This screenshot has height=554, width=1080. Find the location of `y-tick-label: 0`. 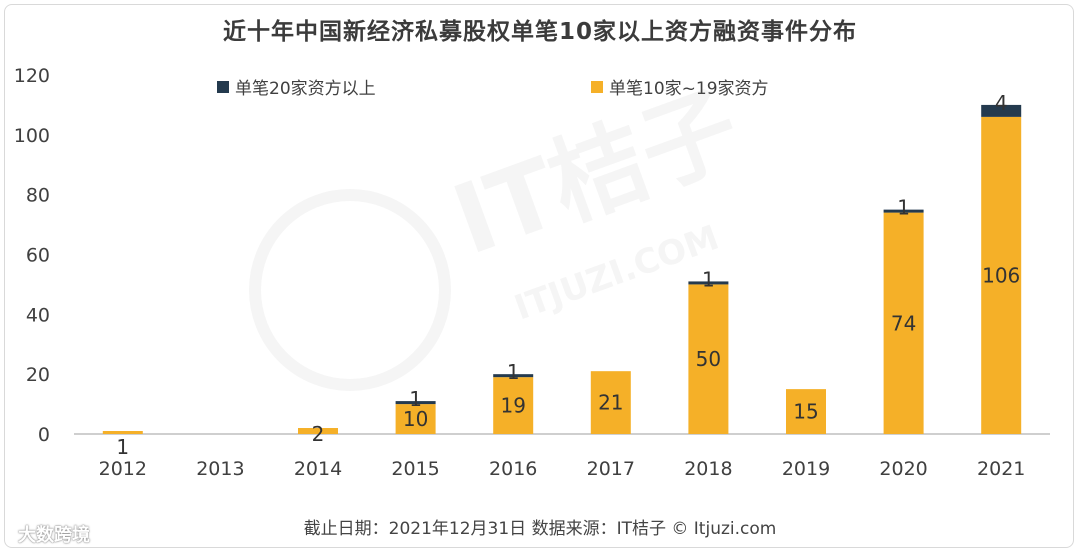

y-tick-label: 0 is located at coordinates (44, 435).